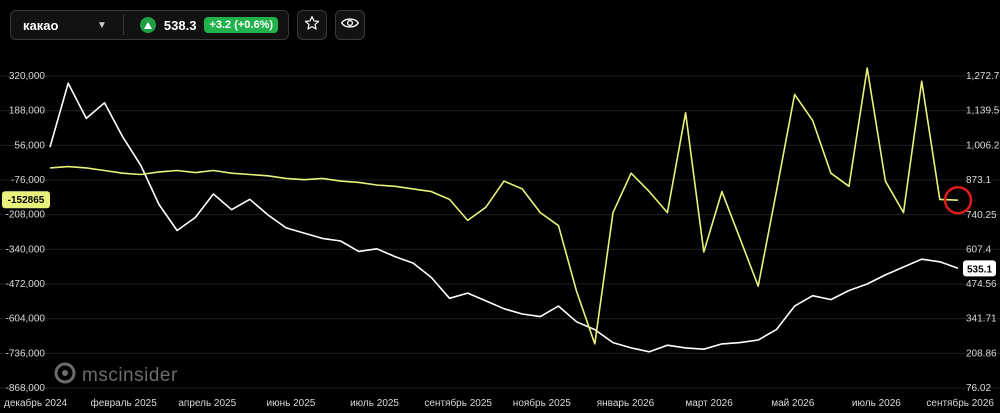 The image size is (1000, 413). What do you see at coordinates (981, 215) in the screenshot?
I see `right-tick-label: 740.25` at bounding box center [981, 215].